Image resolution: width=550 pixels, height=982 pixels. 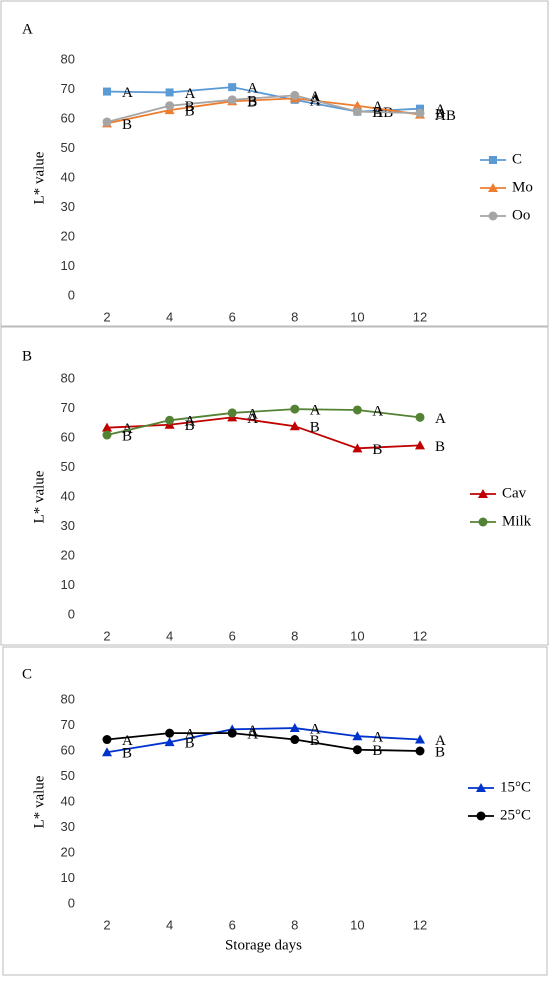 What do you see at coordinates (68, 377) in the screenshot?
I see `y-tick-label: 80` at bounding box center [68, 377].